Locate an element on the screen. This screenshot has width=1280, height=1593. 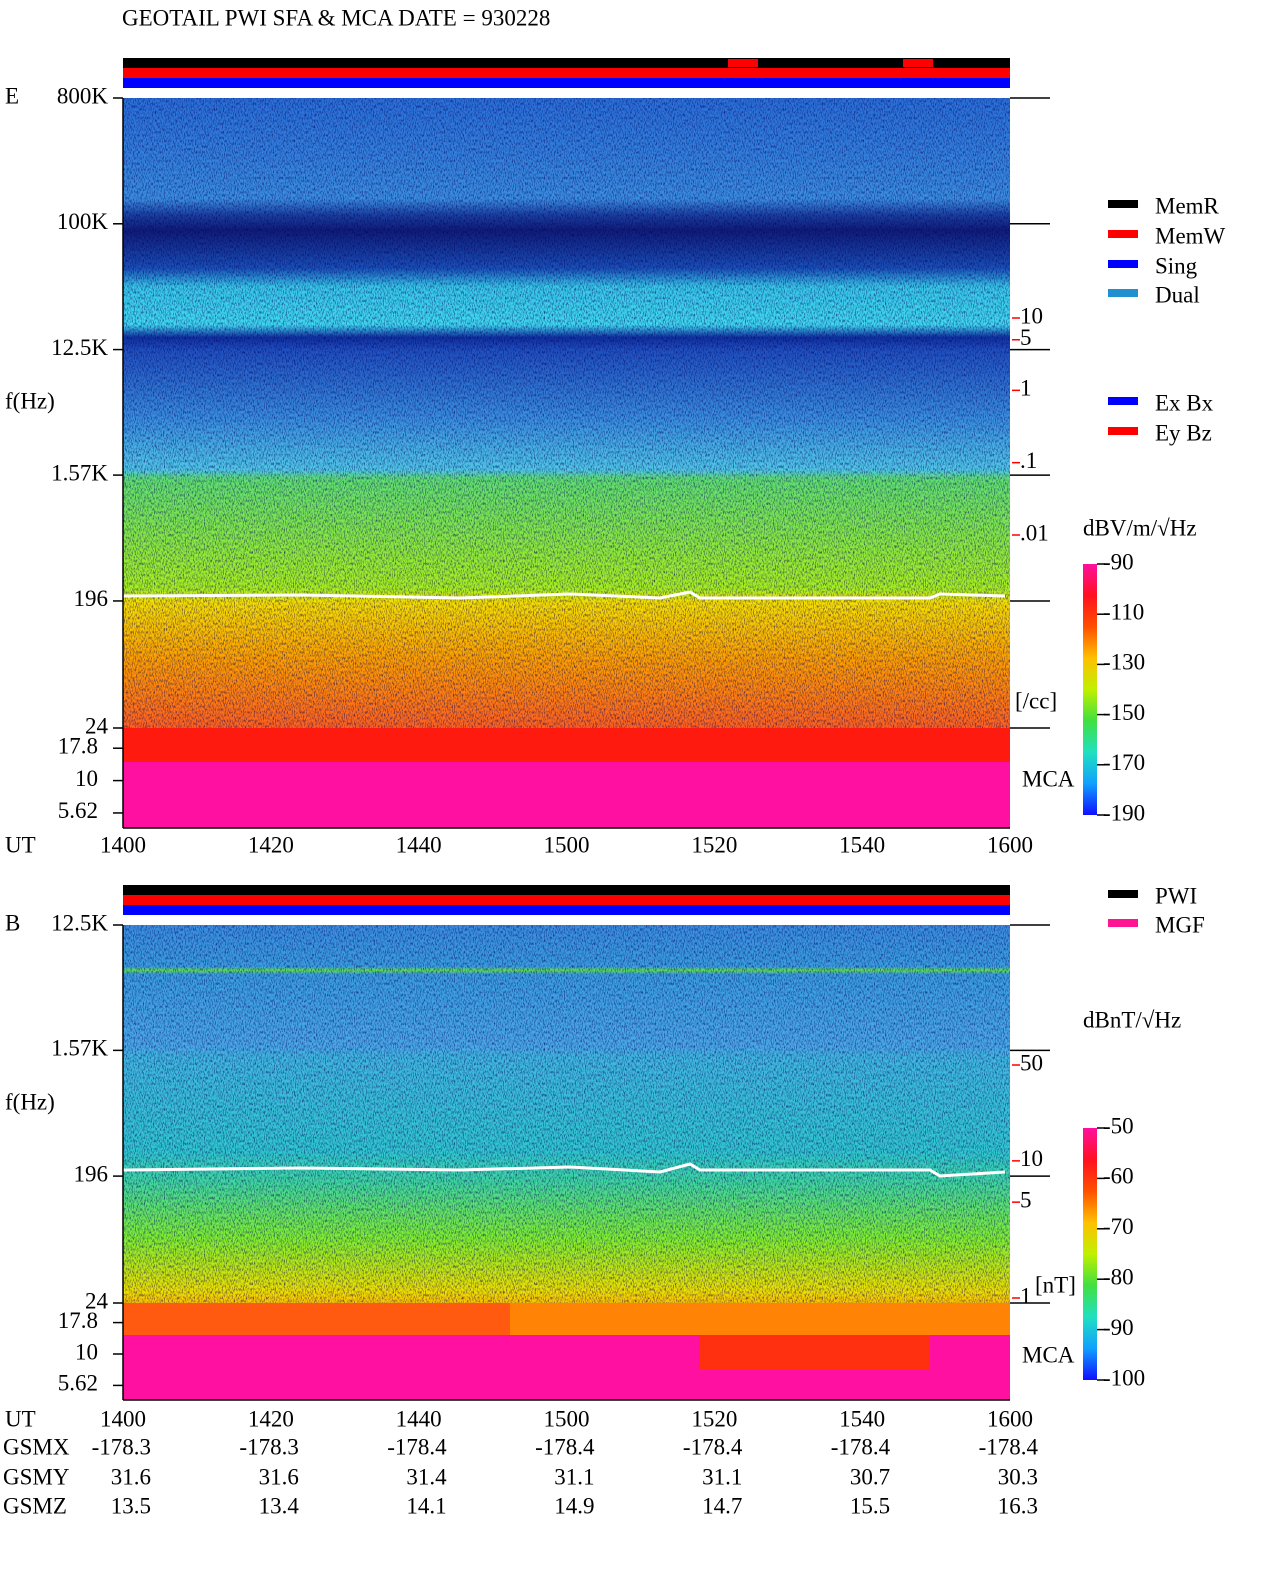
orbit-value: 31.1 is located at coordinates (722, 1476).